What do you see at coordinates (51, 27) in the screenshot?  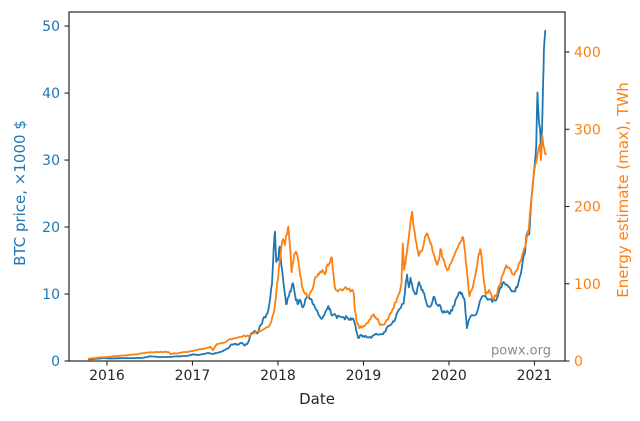 I see `y-tick-label-left-50: 50` at bounding box center [51, 27].